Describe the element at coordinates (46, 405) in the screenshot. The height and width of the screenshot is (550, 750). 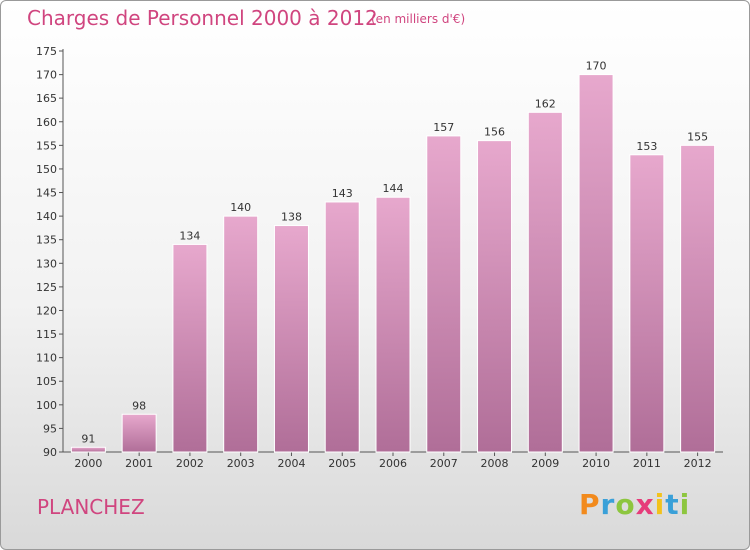
I see `y-tick-label: 100` at that location.